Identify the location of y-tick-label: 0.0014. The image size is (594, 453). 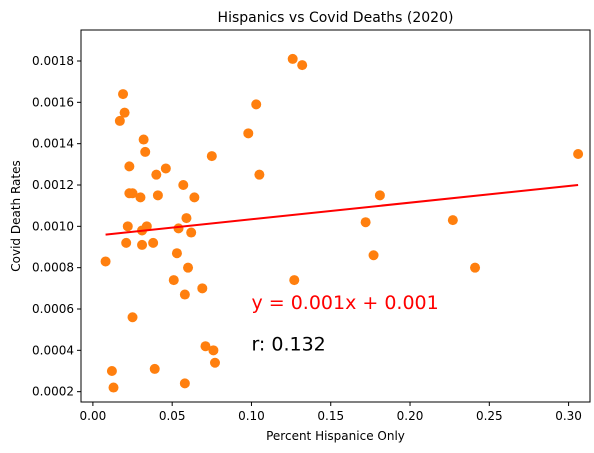
(53, 144).